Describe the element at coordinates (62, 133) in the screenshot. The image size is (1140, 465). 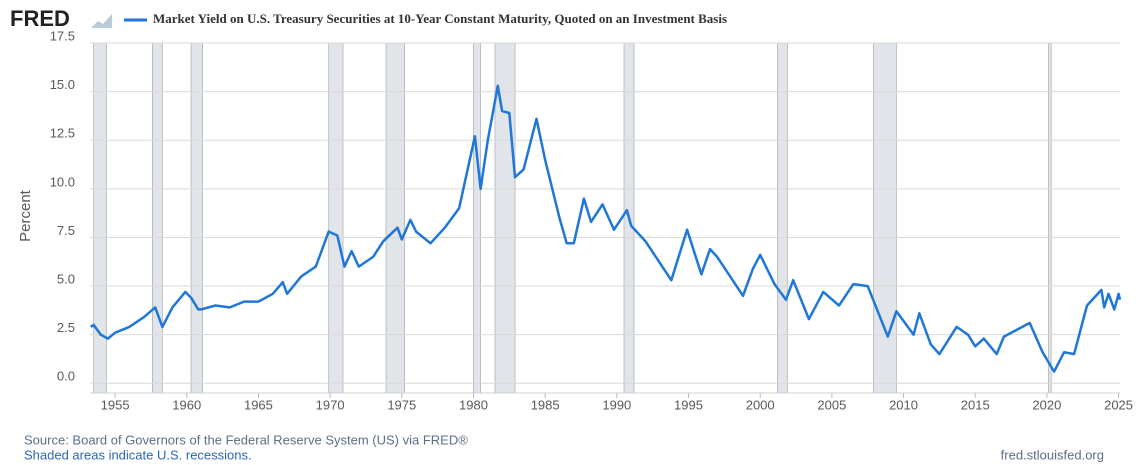
I see `y-tick-label: 12.5` at that location.